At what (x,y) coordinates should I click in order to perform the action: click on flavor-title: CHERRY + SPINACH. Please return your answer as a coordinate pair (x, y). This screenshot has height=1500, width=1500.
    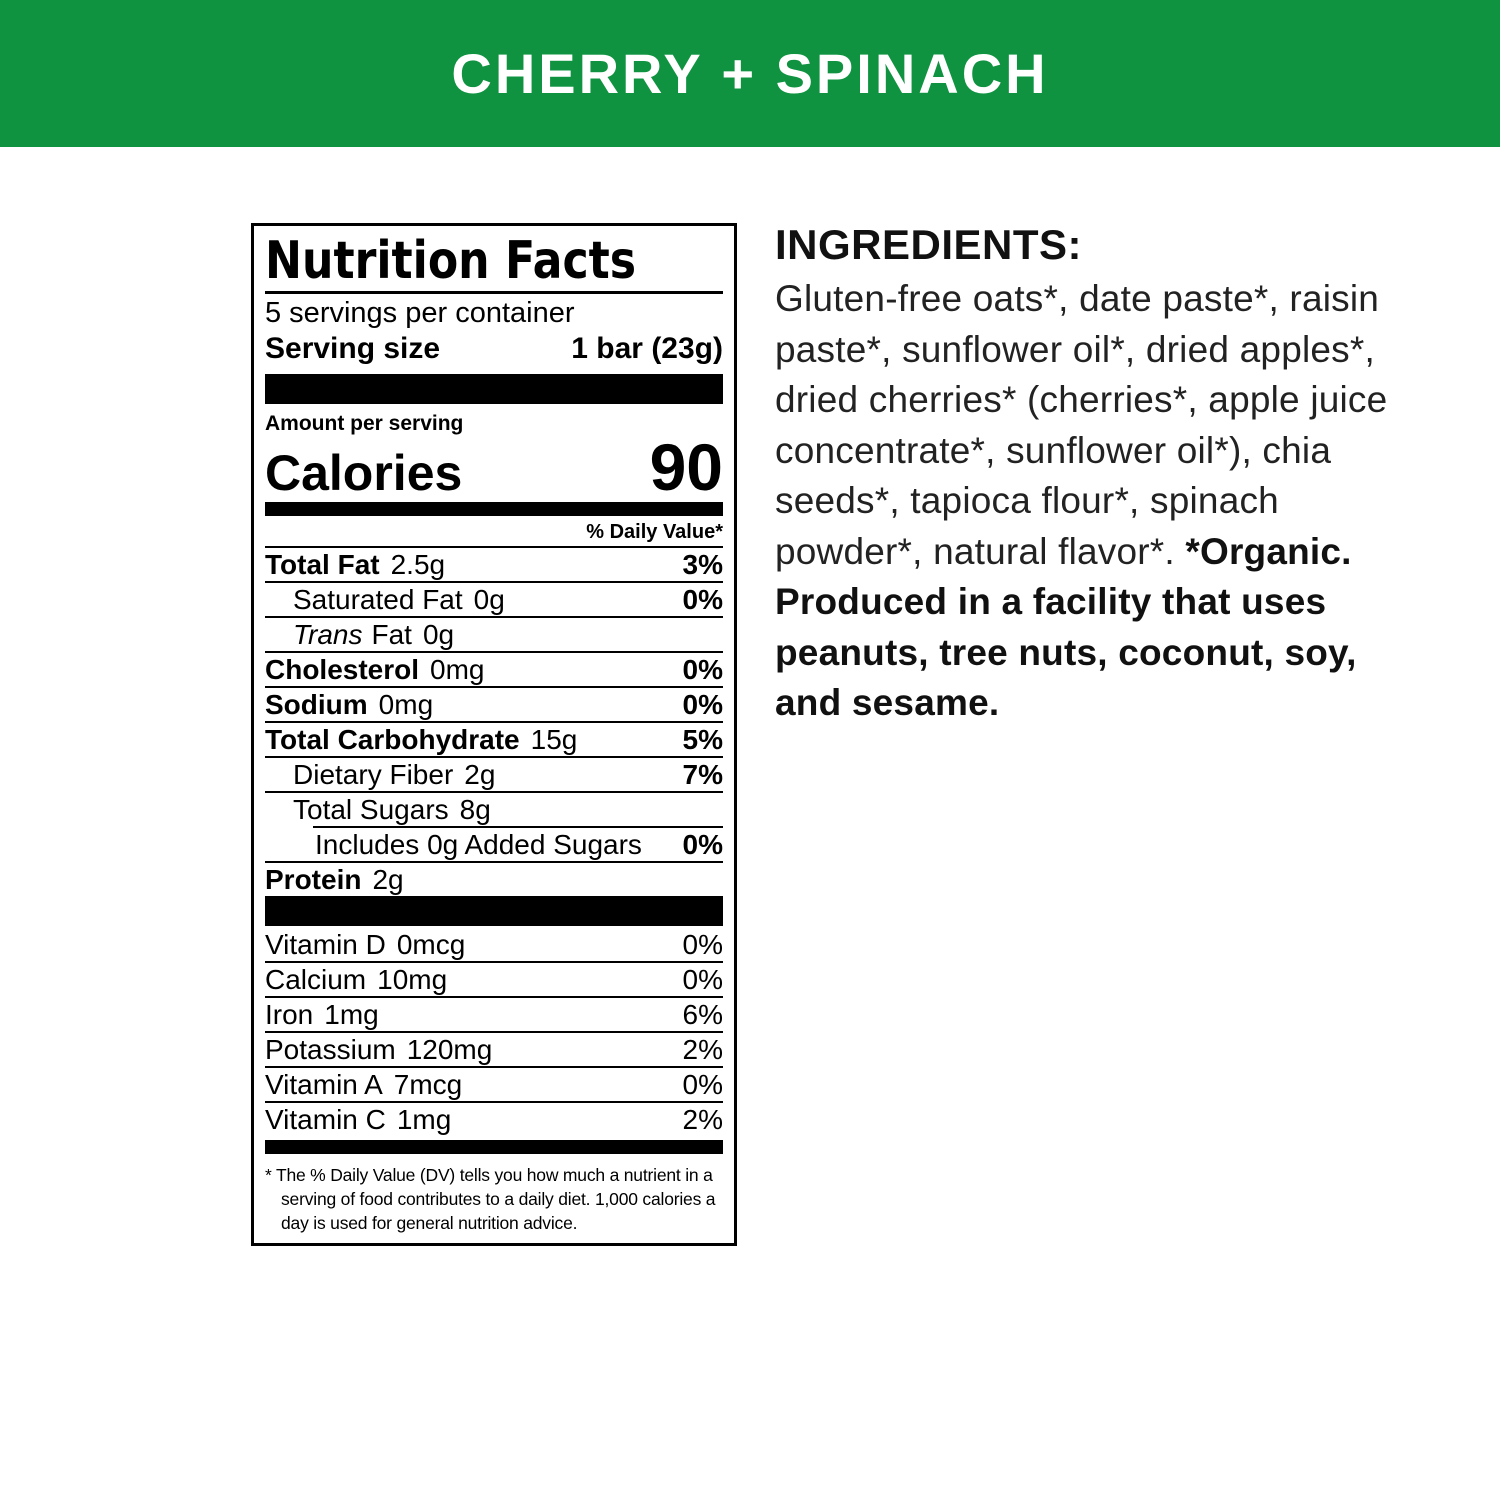
    Looking at the image, I should click on (750, 73).